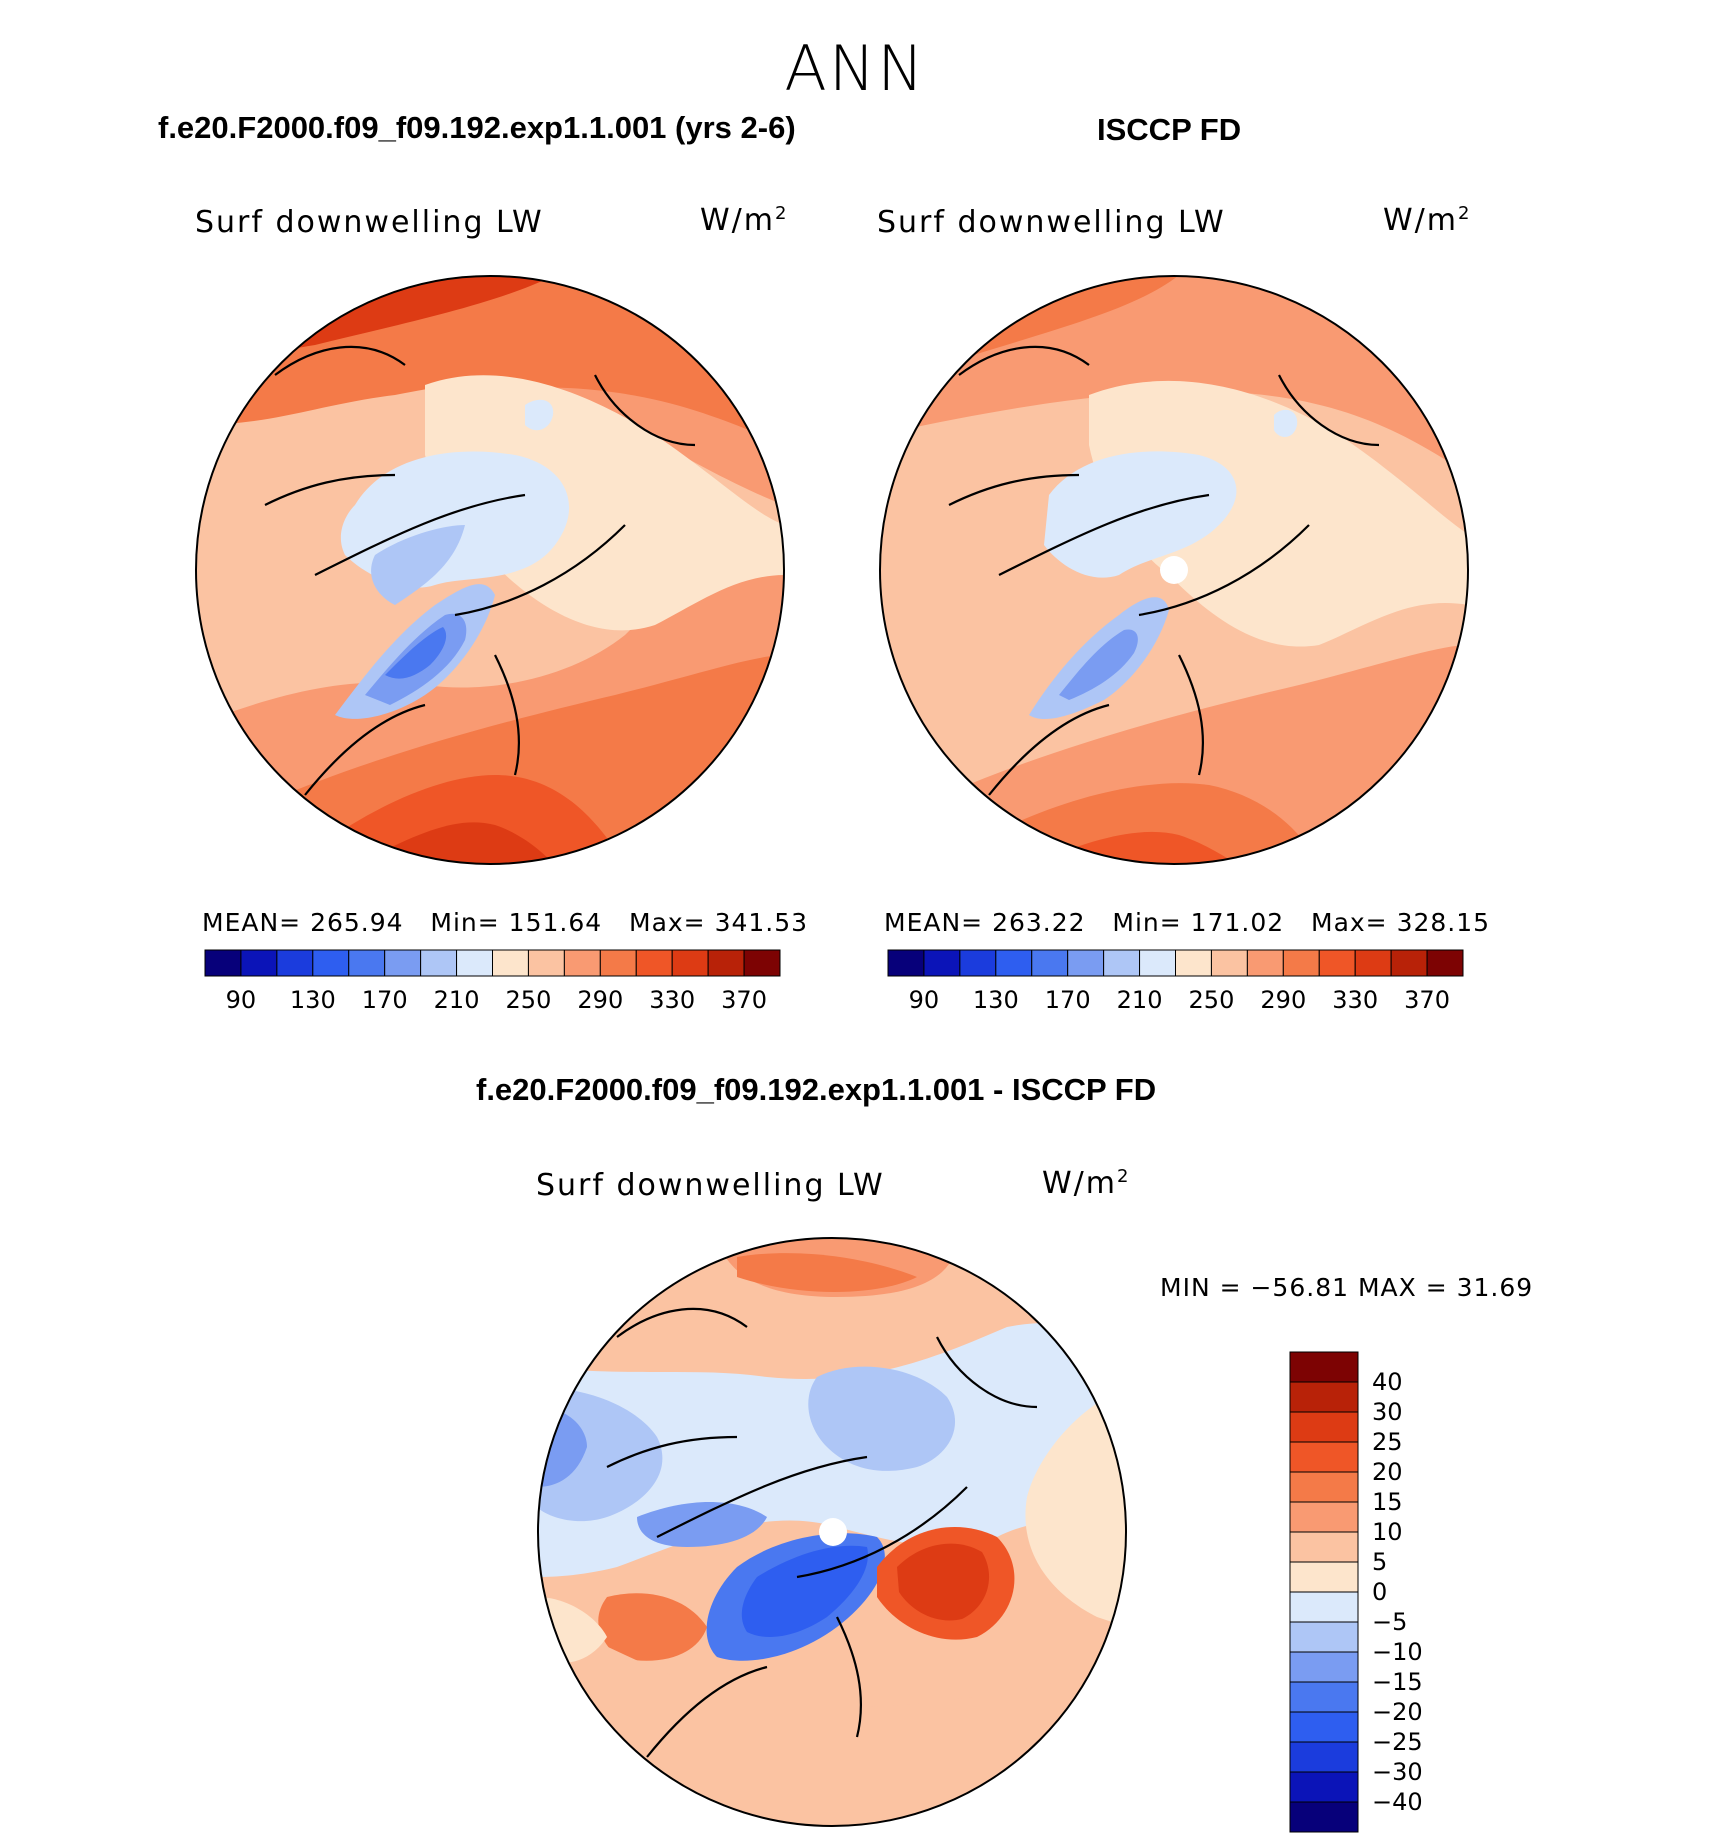  Describe the element at coordinates (1427, 220) in the screenshot. I see `obs-units-label: W/m2` at that location.